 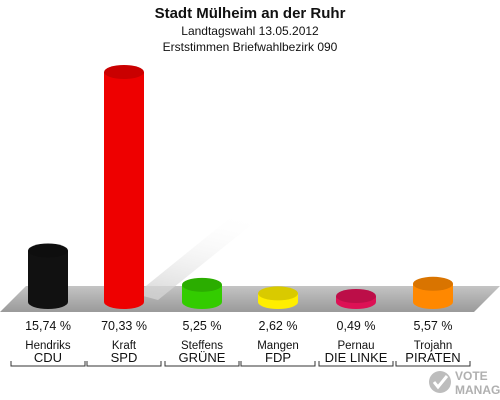 What do you see at coordinates (202, 293) in the screenshot?
I see `bar-grüne` at bounding box center [202, 293].